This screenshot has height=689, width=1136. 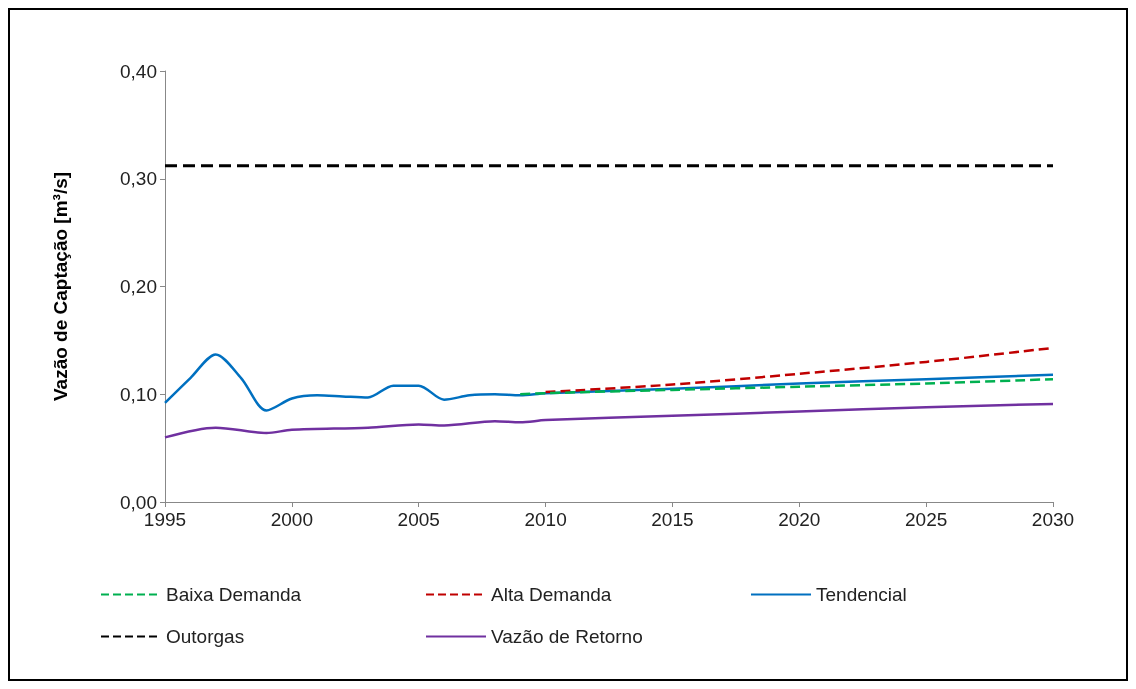 What do you see at coordinates (551, 594) in the screenshot?
I see `legend-label: Alta Demanda` at bounding box center [551, 594].